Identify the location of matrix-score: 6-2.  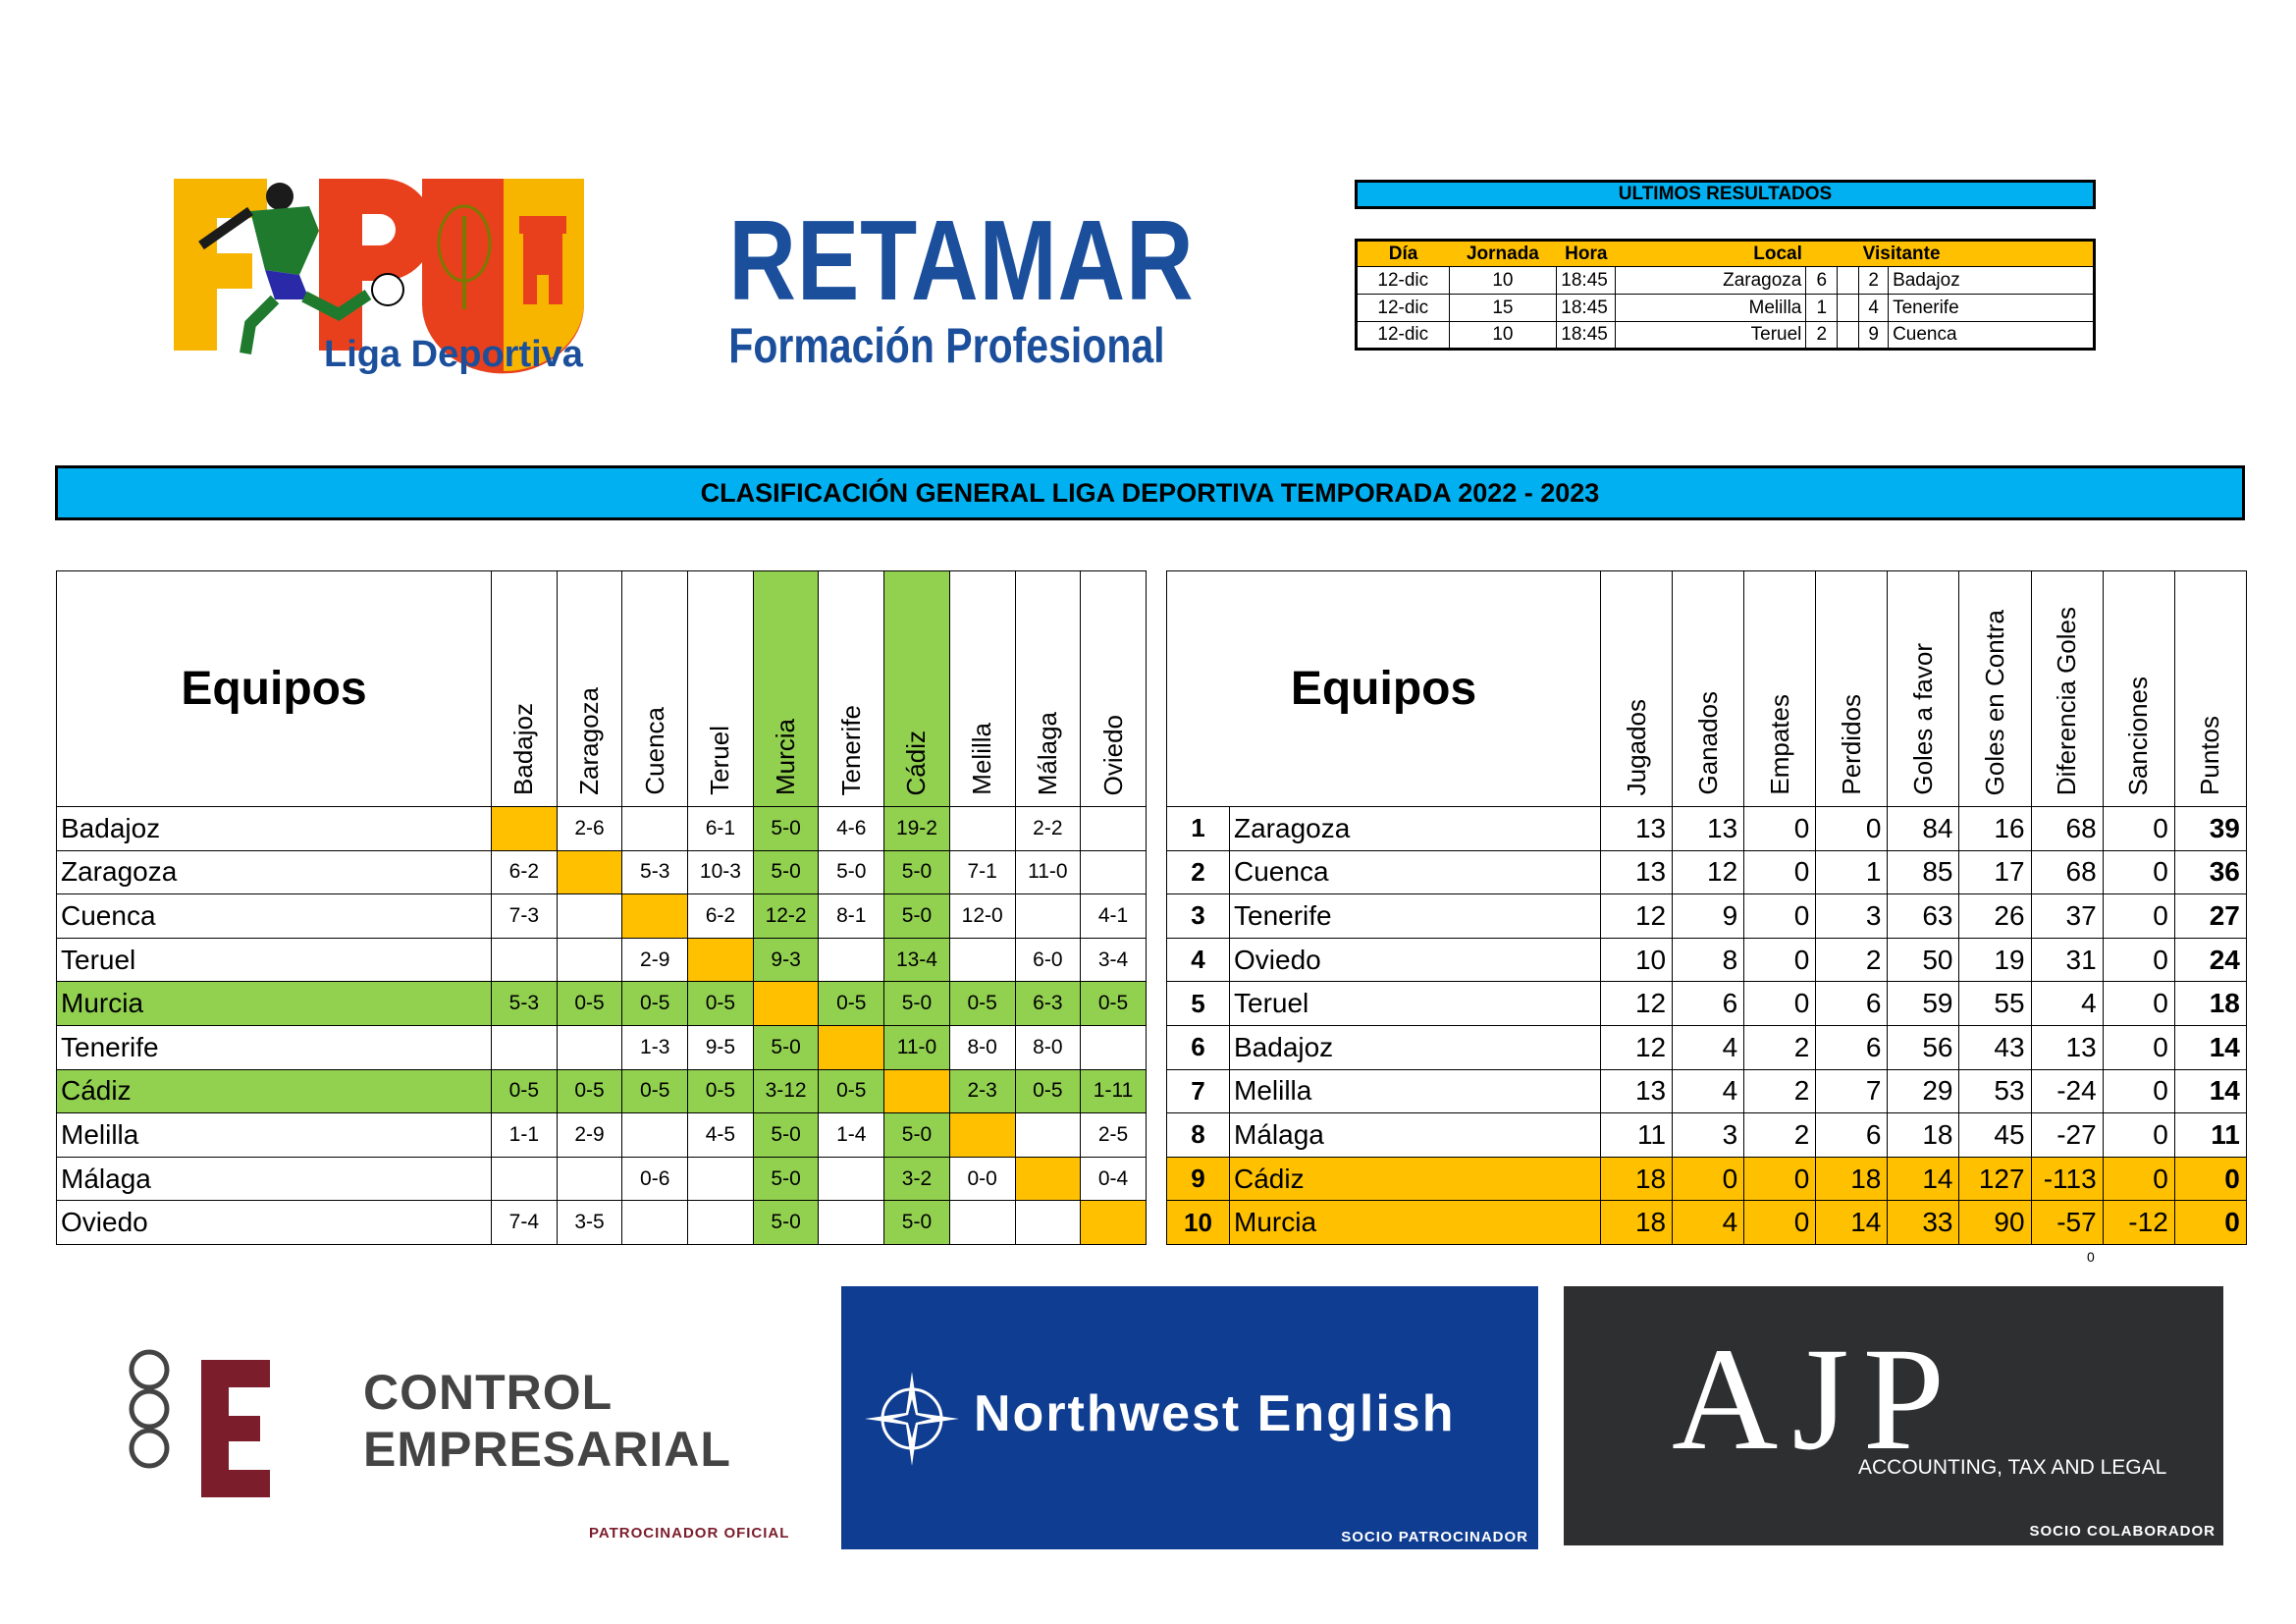
(721, 916).